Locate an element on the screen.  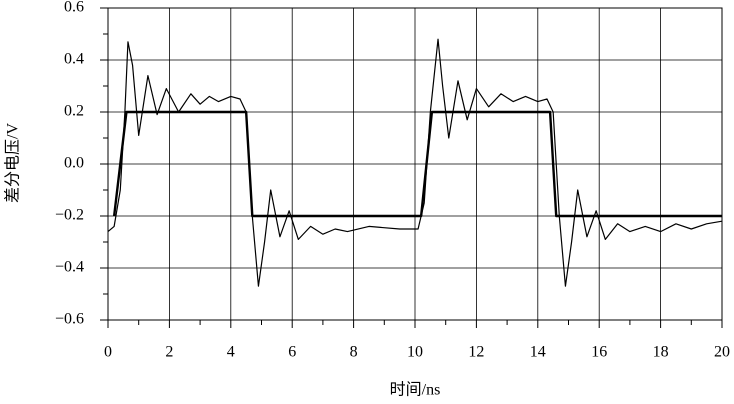
y-tick-label: 0.4 is located at coordinates (74, 59).